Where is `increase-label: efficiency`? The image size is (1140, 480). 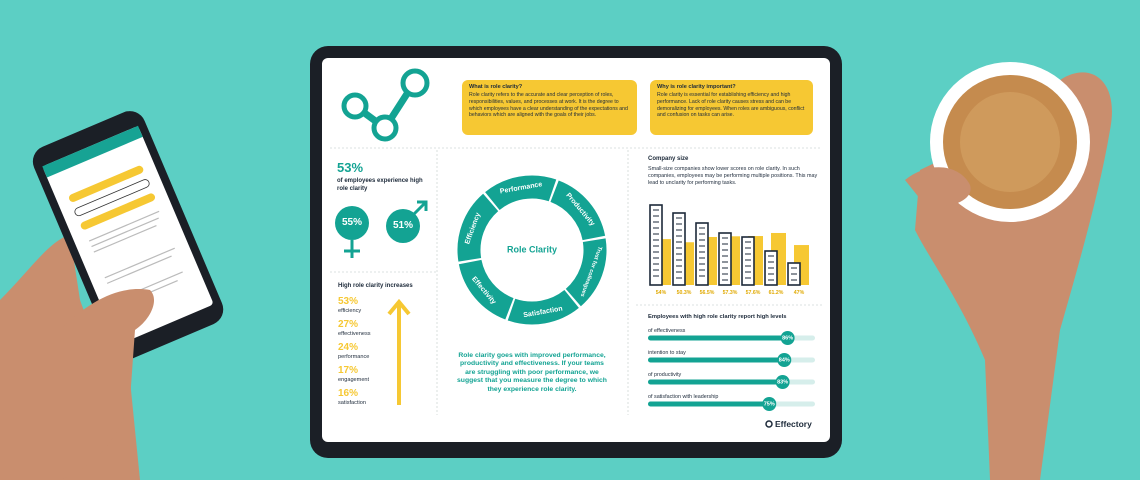 increase-label: efficiency is located at coordinates (350, 311).